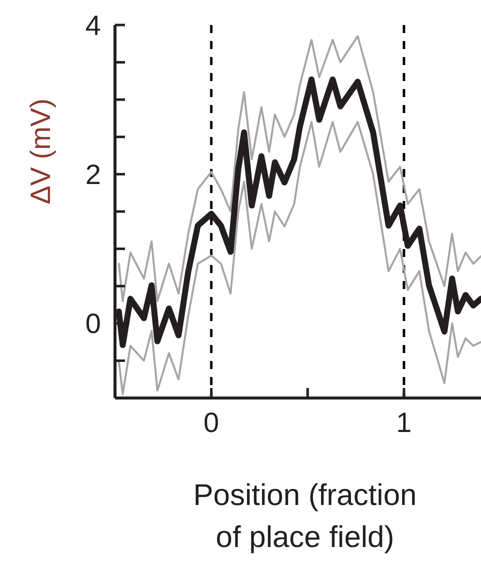 This screenshot has height=565, width=481. What do you see at coordinates (404, 422) in the screenshot?
I see `x-tick-label: 1` at bounding box center [404, 422].